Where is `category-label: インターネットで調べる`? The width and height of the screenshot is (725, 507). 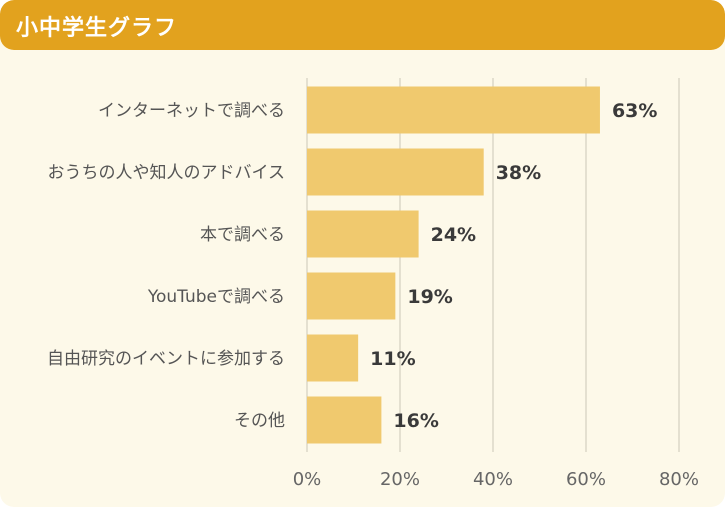
category-label: インターネットで調べる is located at coordinates (191, 111).